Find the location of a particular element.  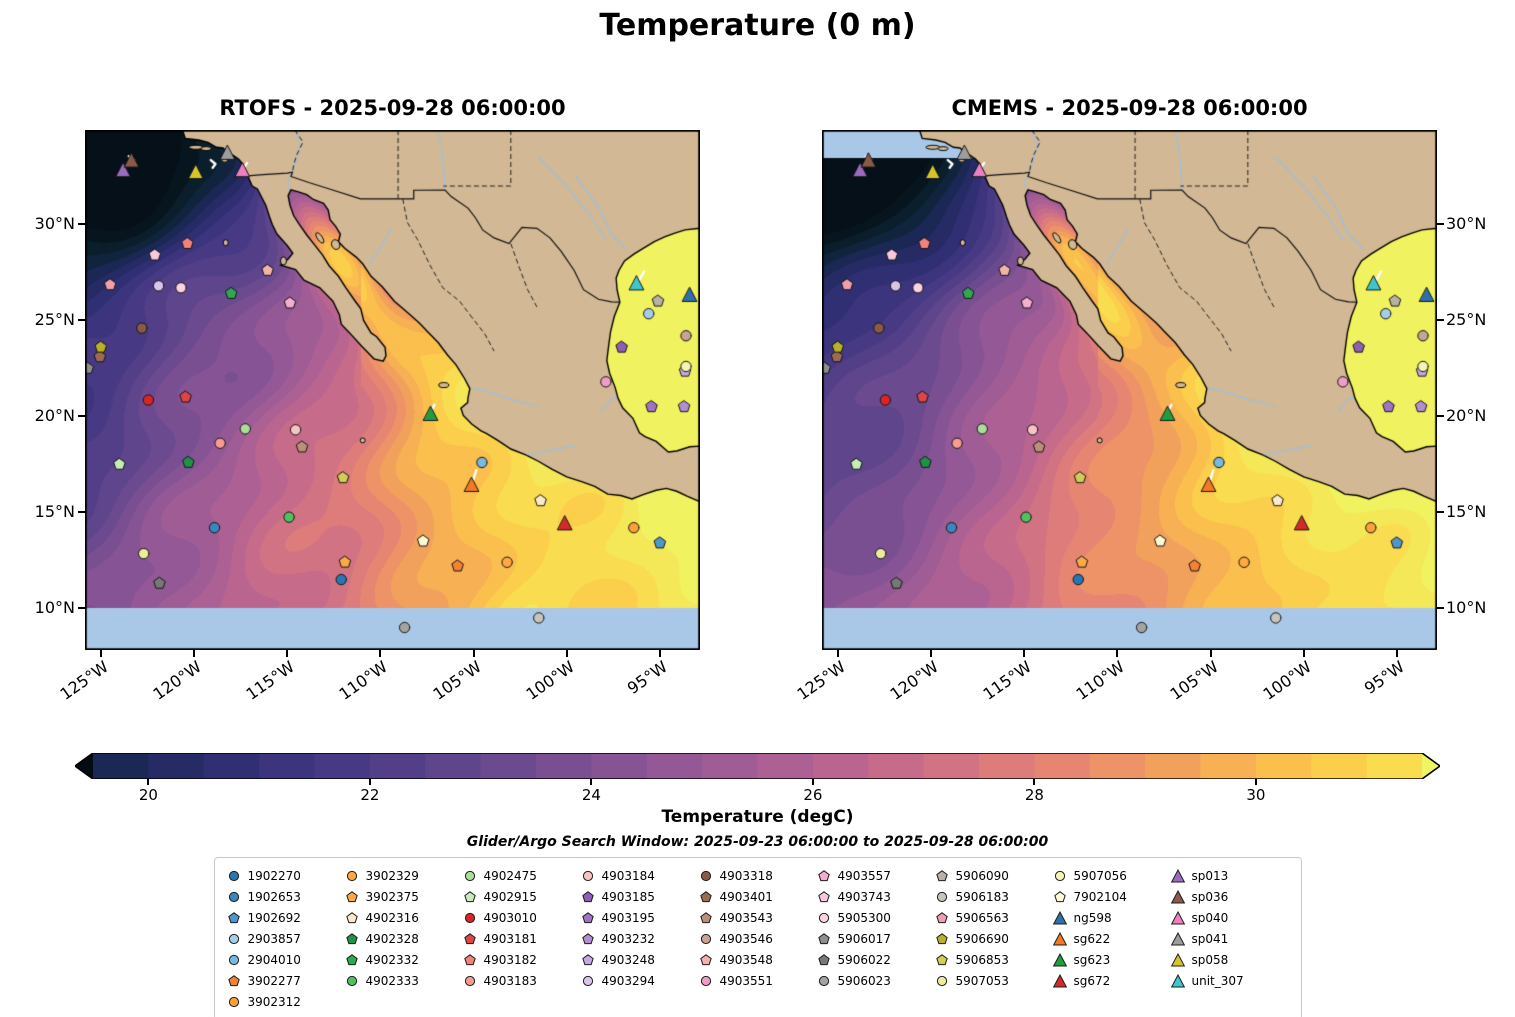

legend-item-label: 5906090 is located at coordinates (982, 875).